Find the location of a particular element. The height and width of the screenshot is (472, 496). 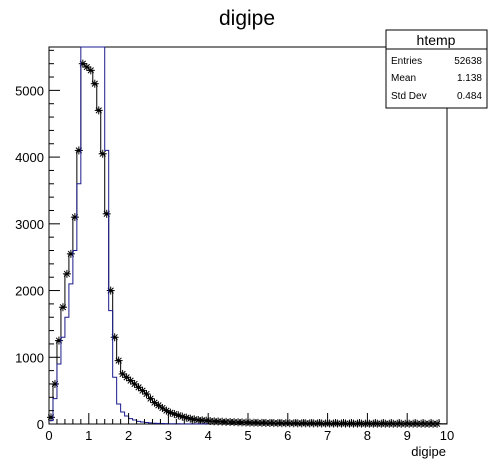

x-tick-label: 5 is located at coordinates (247, 435).